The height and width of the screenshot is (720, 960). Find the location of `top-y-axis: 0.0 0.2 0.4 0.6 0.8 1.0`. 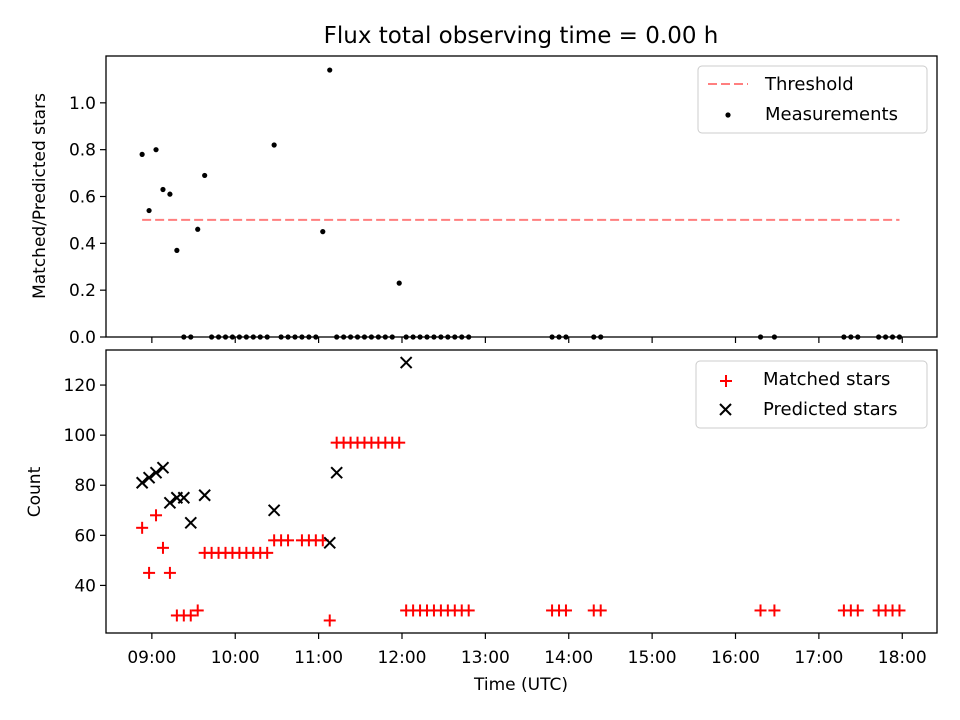

top-y-axis: 0.0 0.2 0.4 0.6 0.8 1.0 is located at coordinates (87, 221).